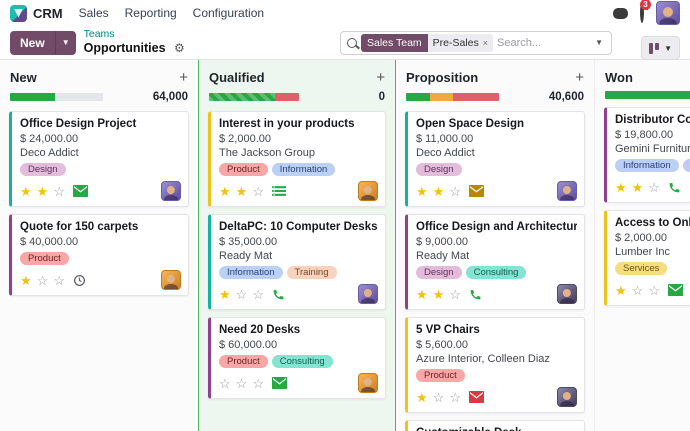 This screenshot has width=690, height=431. What do you see at coordinates (78, 97) in the screenshot?
I see `progress-segment-muted` at bounding box center [78, 97].